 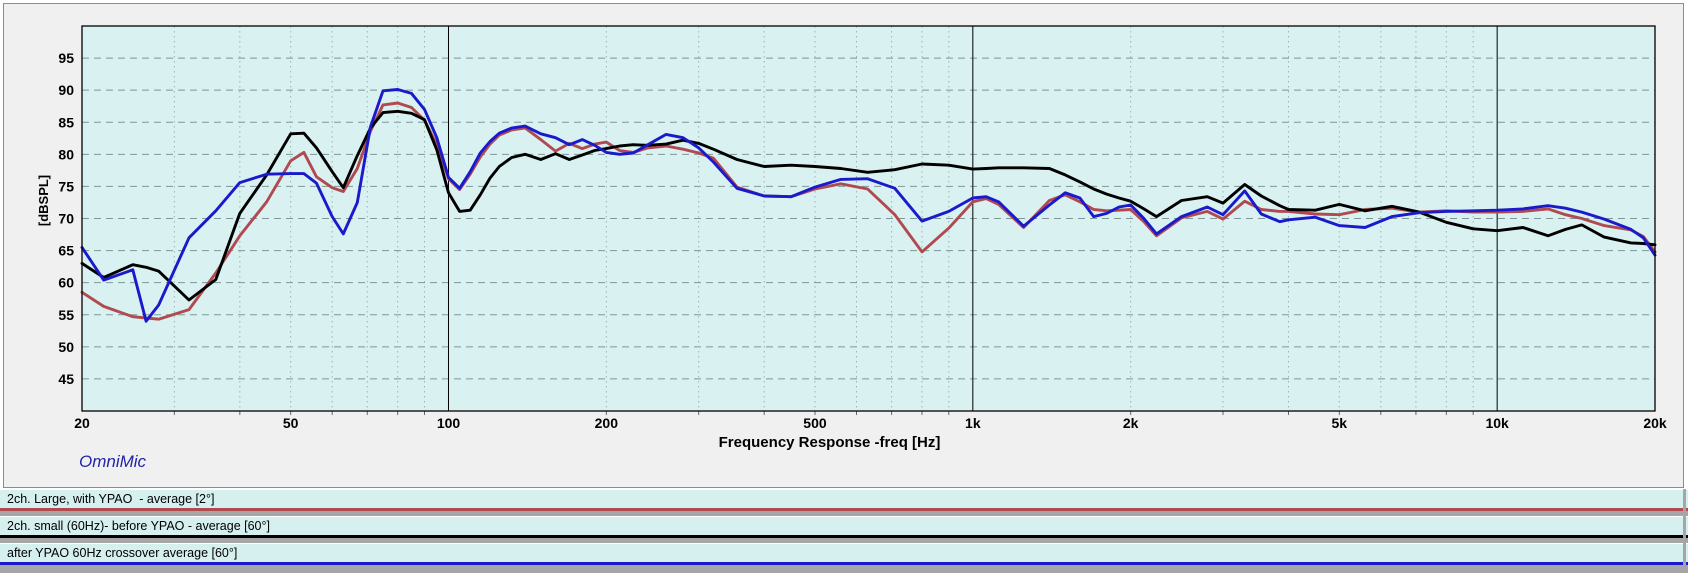 What do you see at coordinates (973, 423) in the screenshot?
I see `x-tick-label-1k: 1k` at bounding box center [973, 423].